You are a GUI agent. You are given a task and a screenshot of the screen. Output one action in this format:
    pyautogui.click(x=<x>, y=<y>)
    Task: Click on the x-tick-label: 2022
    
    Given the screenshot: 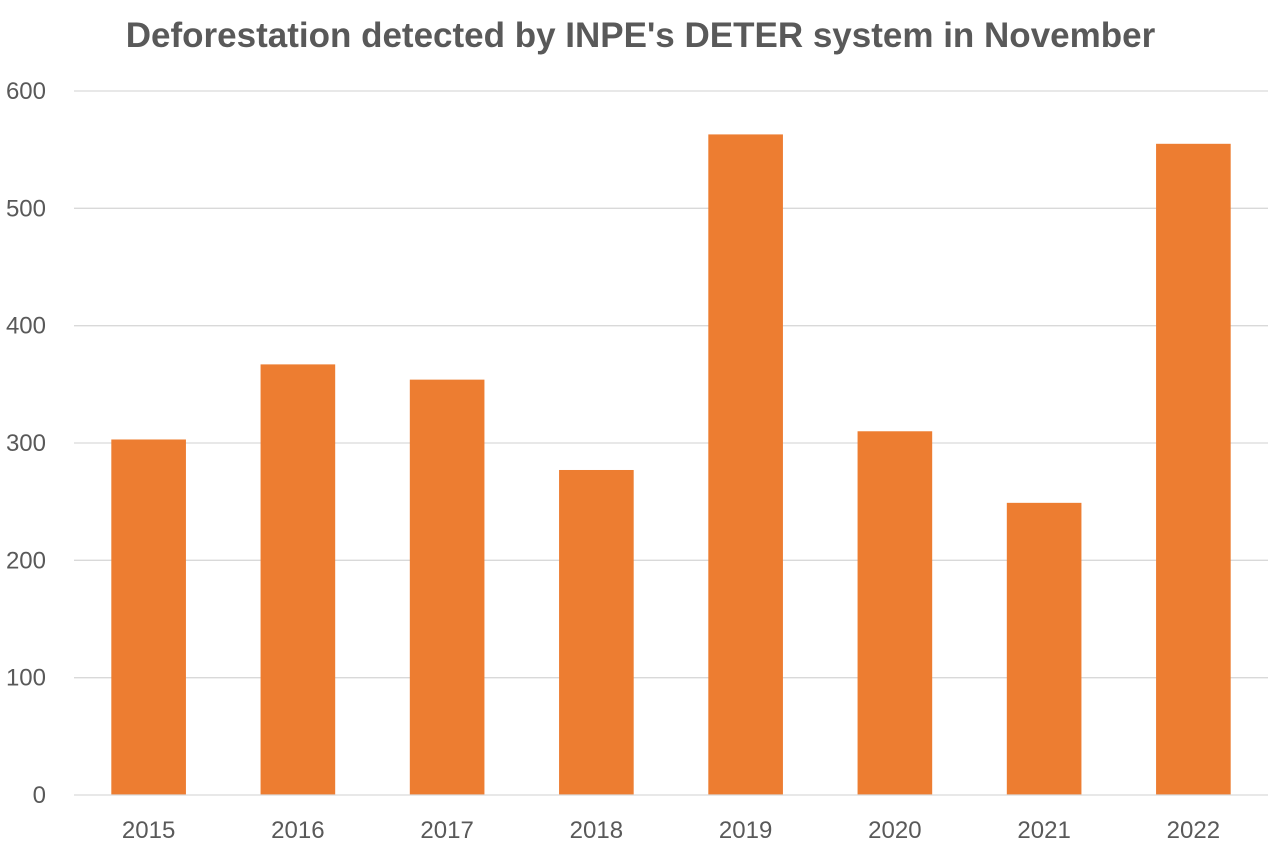 What is the action you would take?
    pyautogui.click(x=1193, y=830)
    